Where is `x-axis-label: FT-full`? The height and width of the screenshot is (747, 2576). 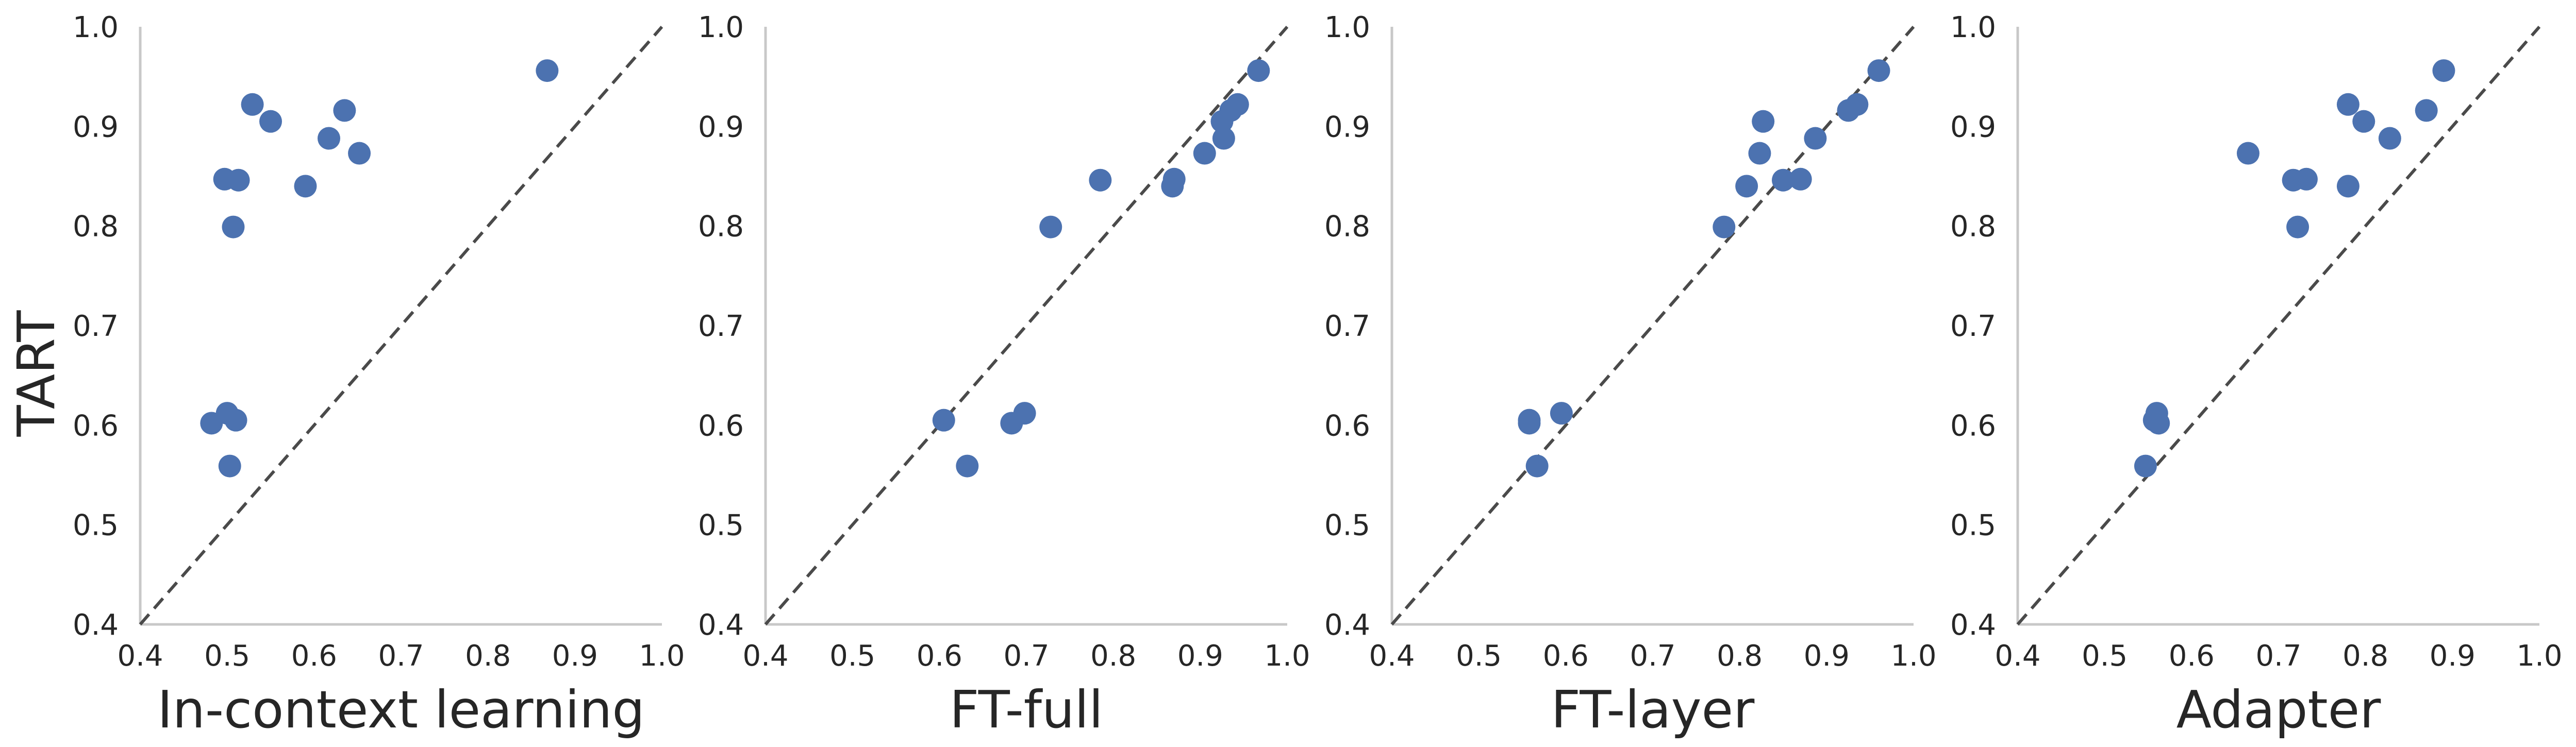 x-axis-label: FT-full is located at coordinates (1026, 710).